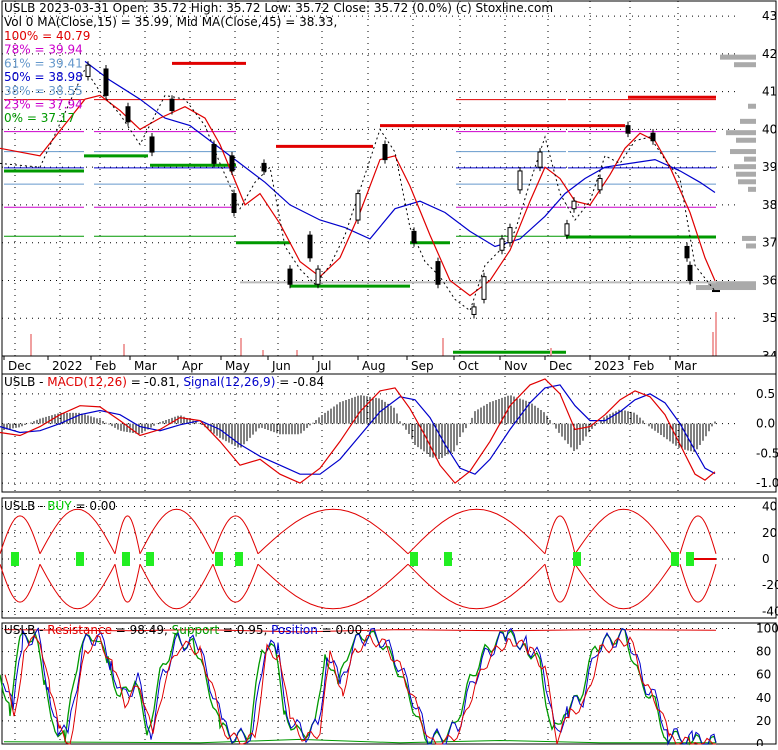 This screenshot has height=750, width=778. I want to click on buy-envelope-lines, so click(358, 559).